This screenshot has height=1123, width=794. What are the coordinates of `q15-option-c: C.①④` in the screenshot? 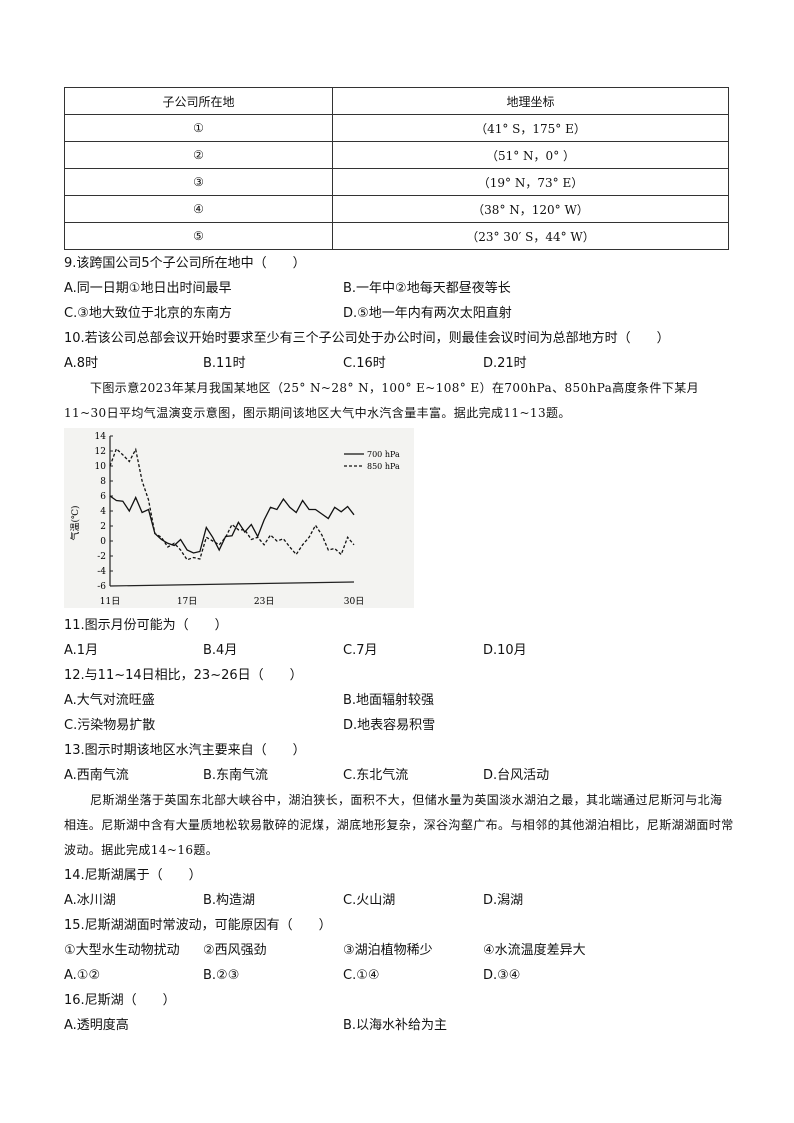 It's located at (361, 975).